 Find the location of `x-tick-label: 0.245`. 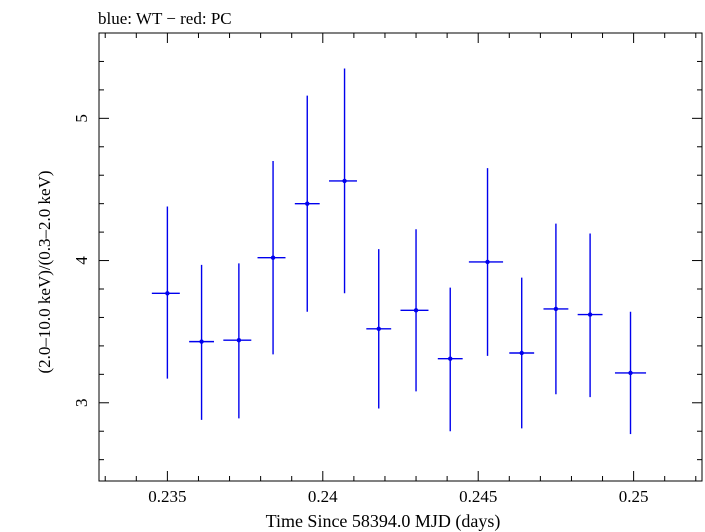

x-tick-label: 0.245 is located at coordinates (478, 496).